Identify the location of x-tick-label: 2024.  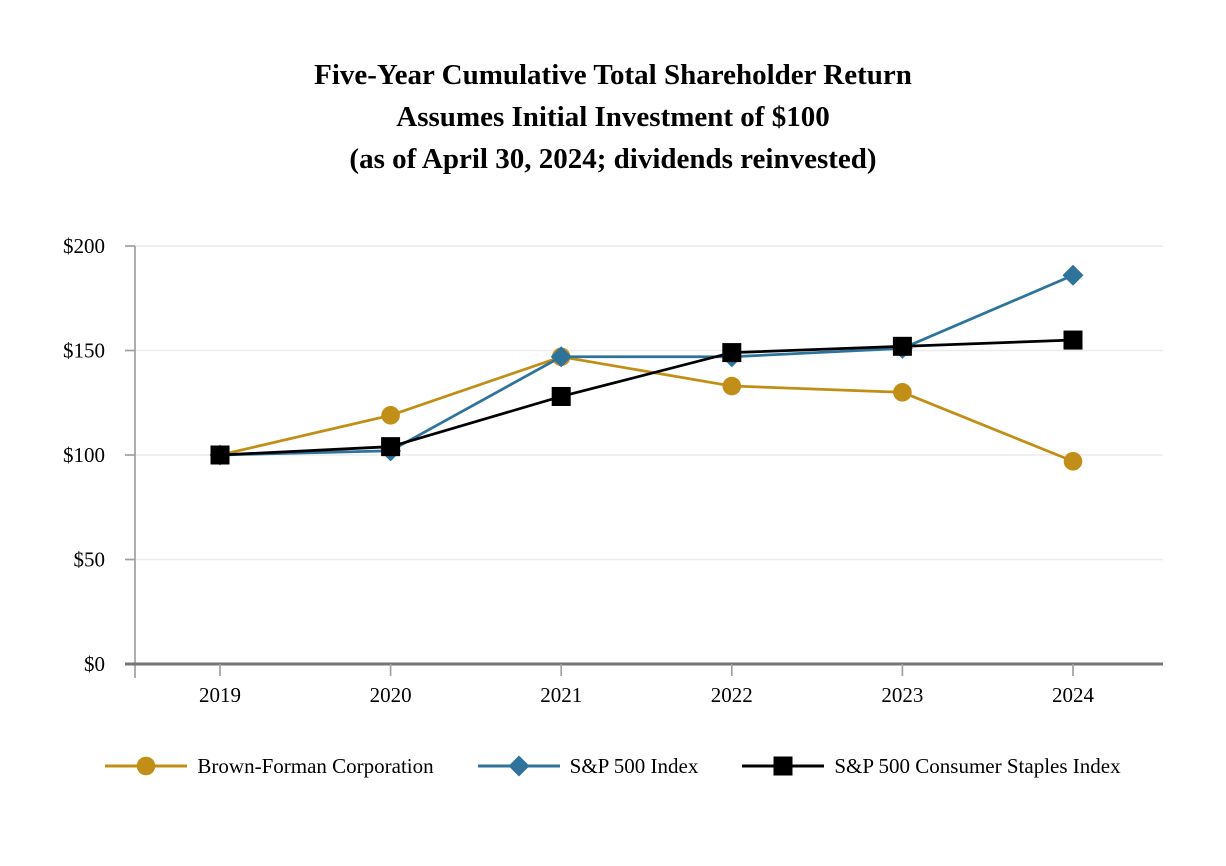
(1073, 695).